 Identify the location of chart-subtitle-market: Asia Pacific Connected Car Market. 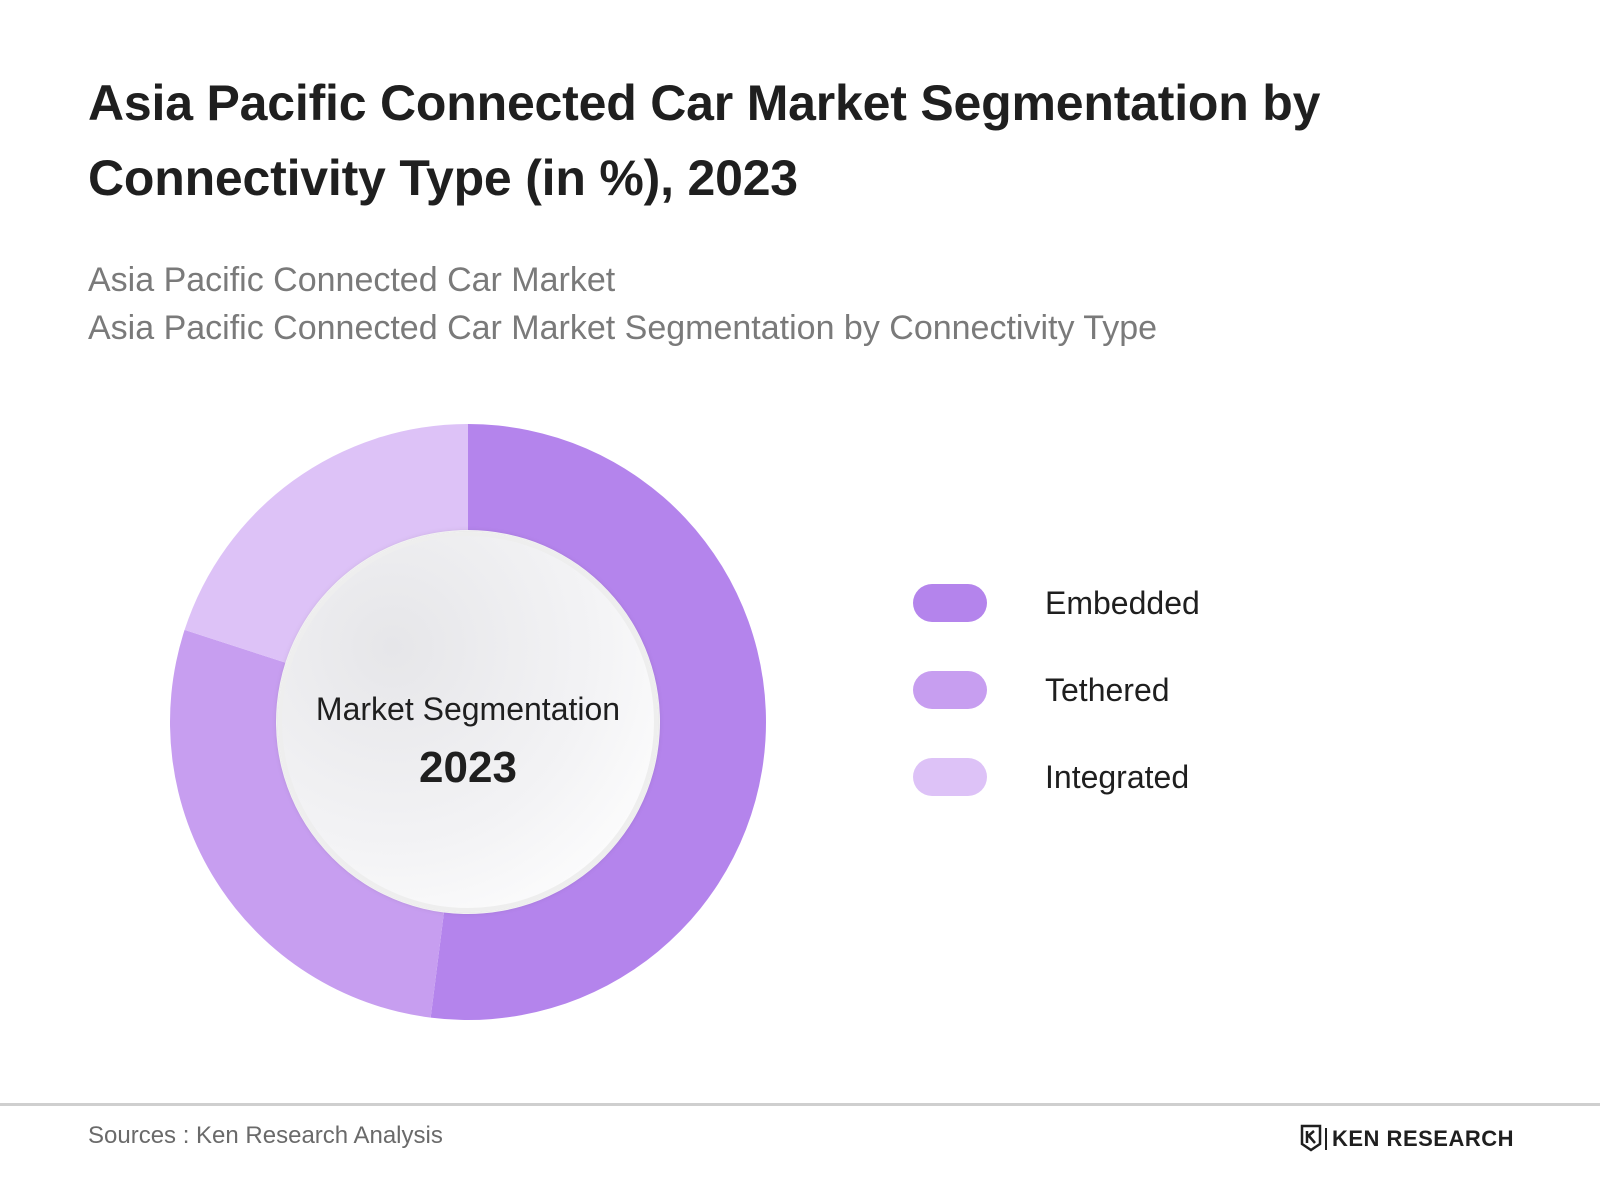
(352, 280).